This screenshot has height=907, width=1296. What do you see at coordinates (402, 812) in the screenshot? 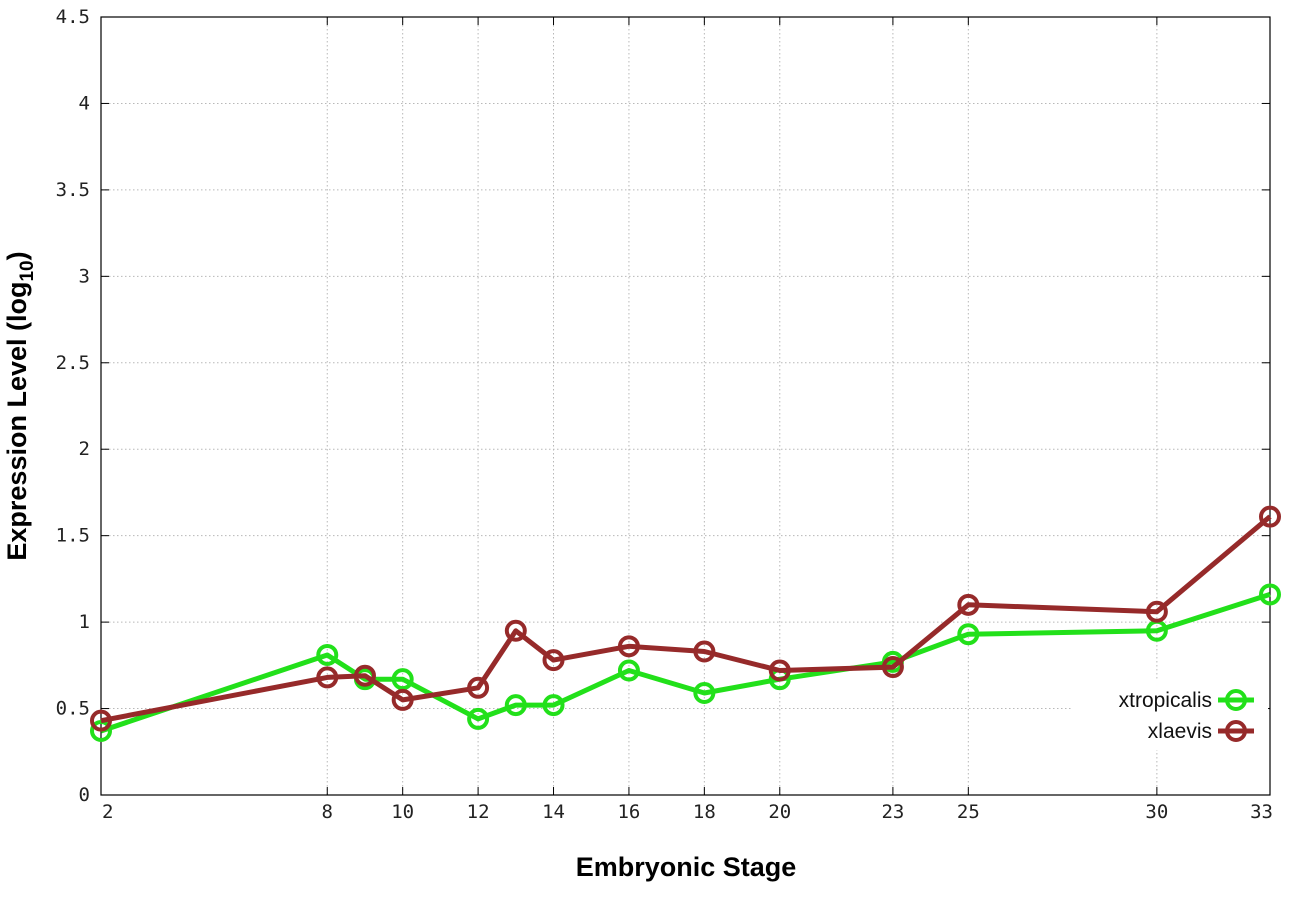
I see `x-tick-label: 10` at bounding box center [402, 812].